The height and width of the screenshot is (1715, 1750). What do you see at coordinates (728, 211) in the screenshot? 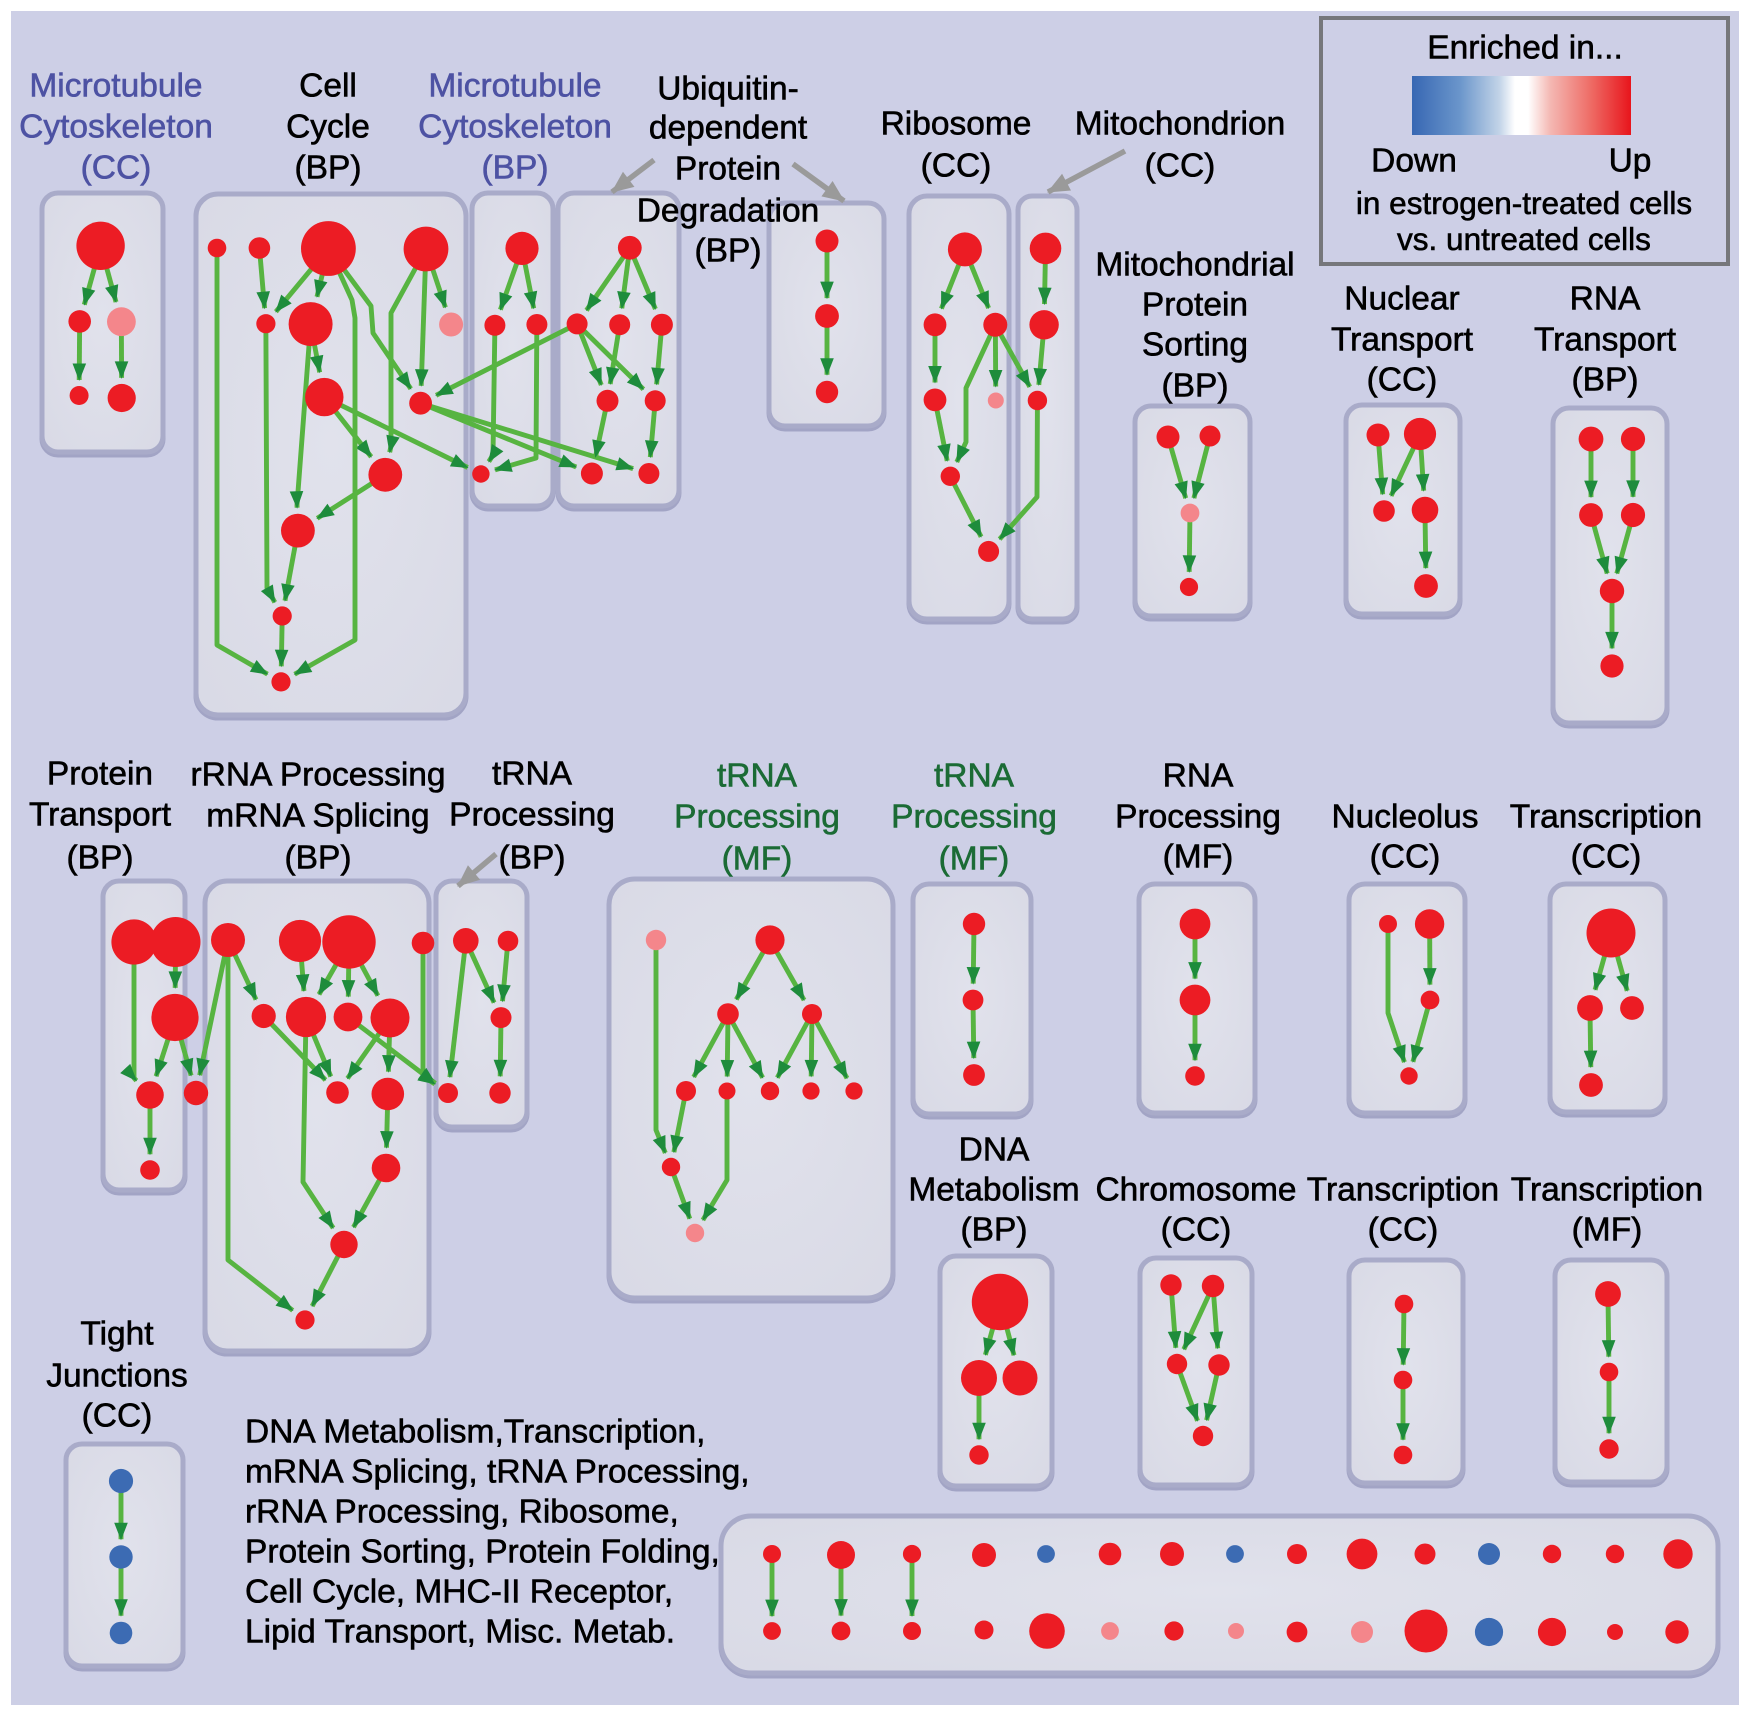
I see `svg-text: Degradation` at bounding box center [728, 211].